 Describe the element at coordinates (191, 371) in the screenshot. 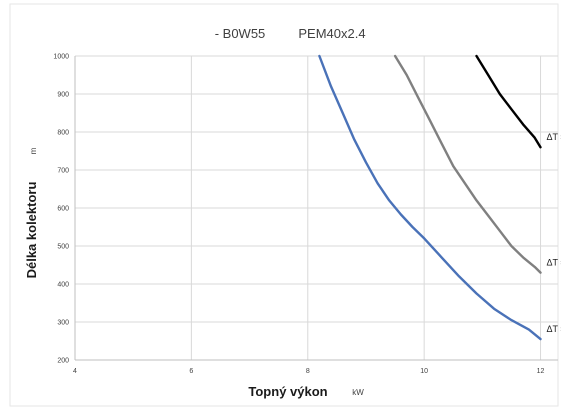

I see `x-tick-label-6: 6` at that location.